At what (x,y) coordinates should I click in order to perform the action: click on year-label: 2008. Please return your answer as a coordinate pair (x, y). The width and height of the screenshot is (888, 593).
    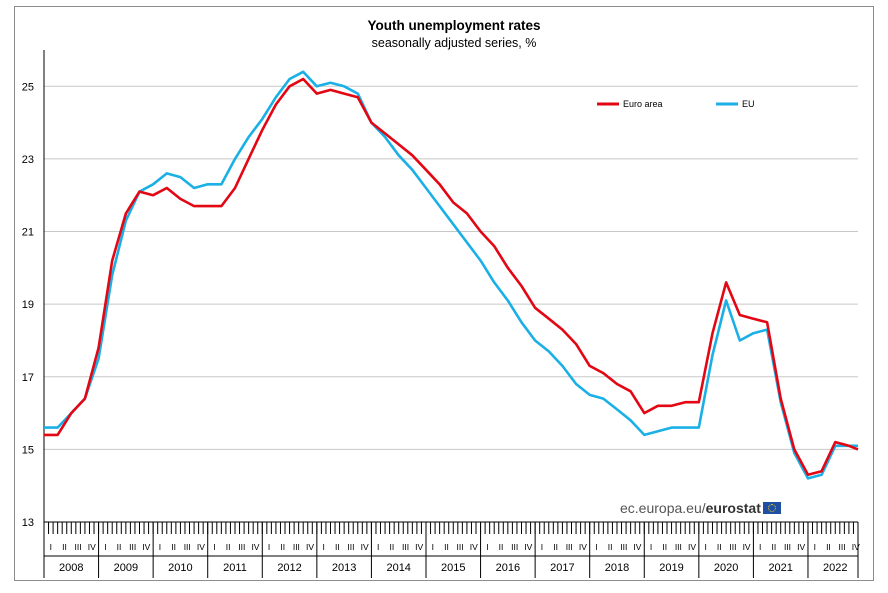
    Looking at the image, I should click on (71, 568).